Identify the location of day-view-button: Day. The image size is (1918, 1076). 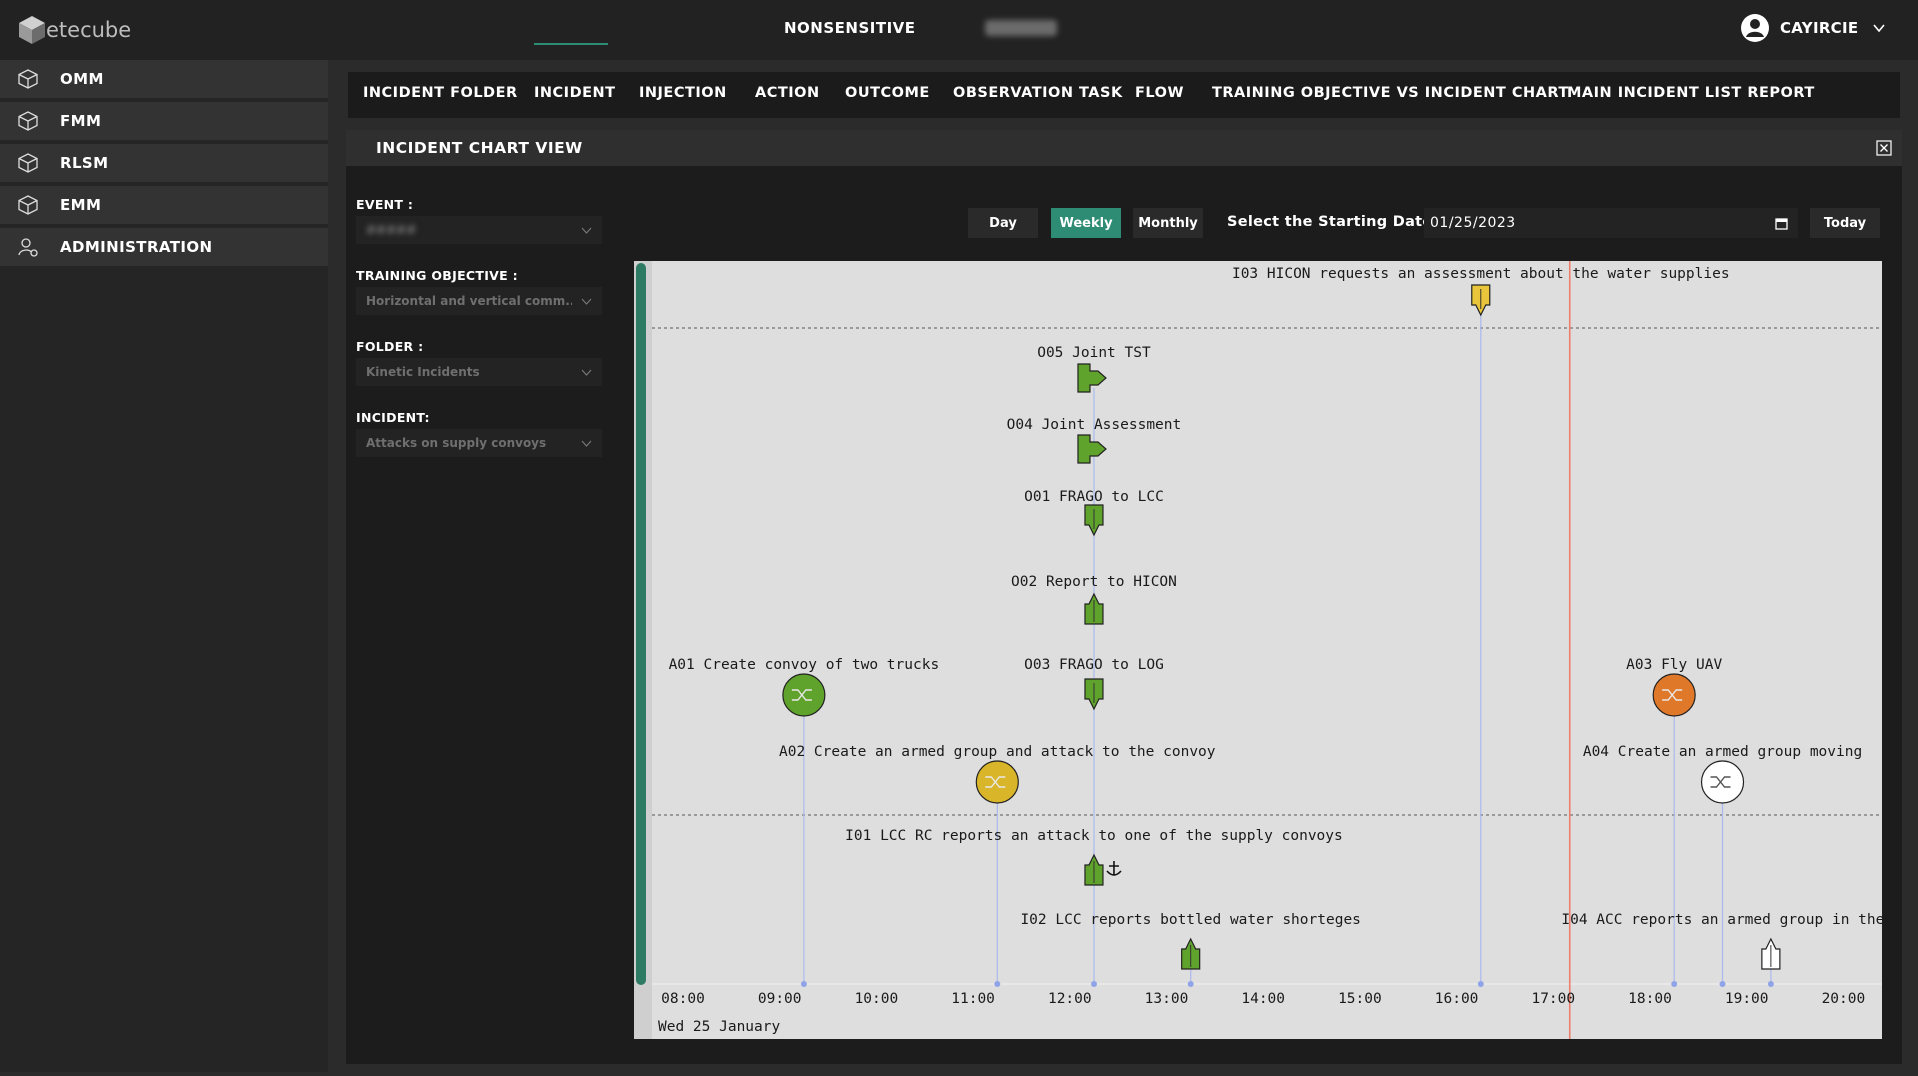
(1003, 223).